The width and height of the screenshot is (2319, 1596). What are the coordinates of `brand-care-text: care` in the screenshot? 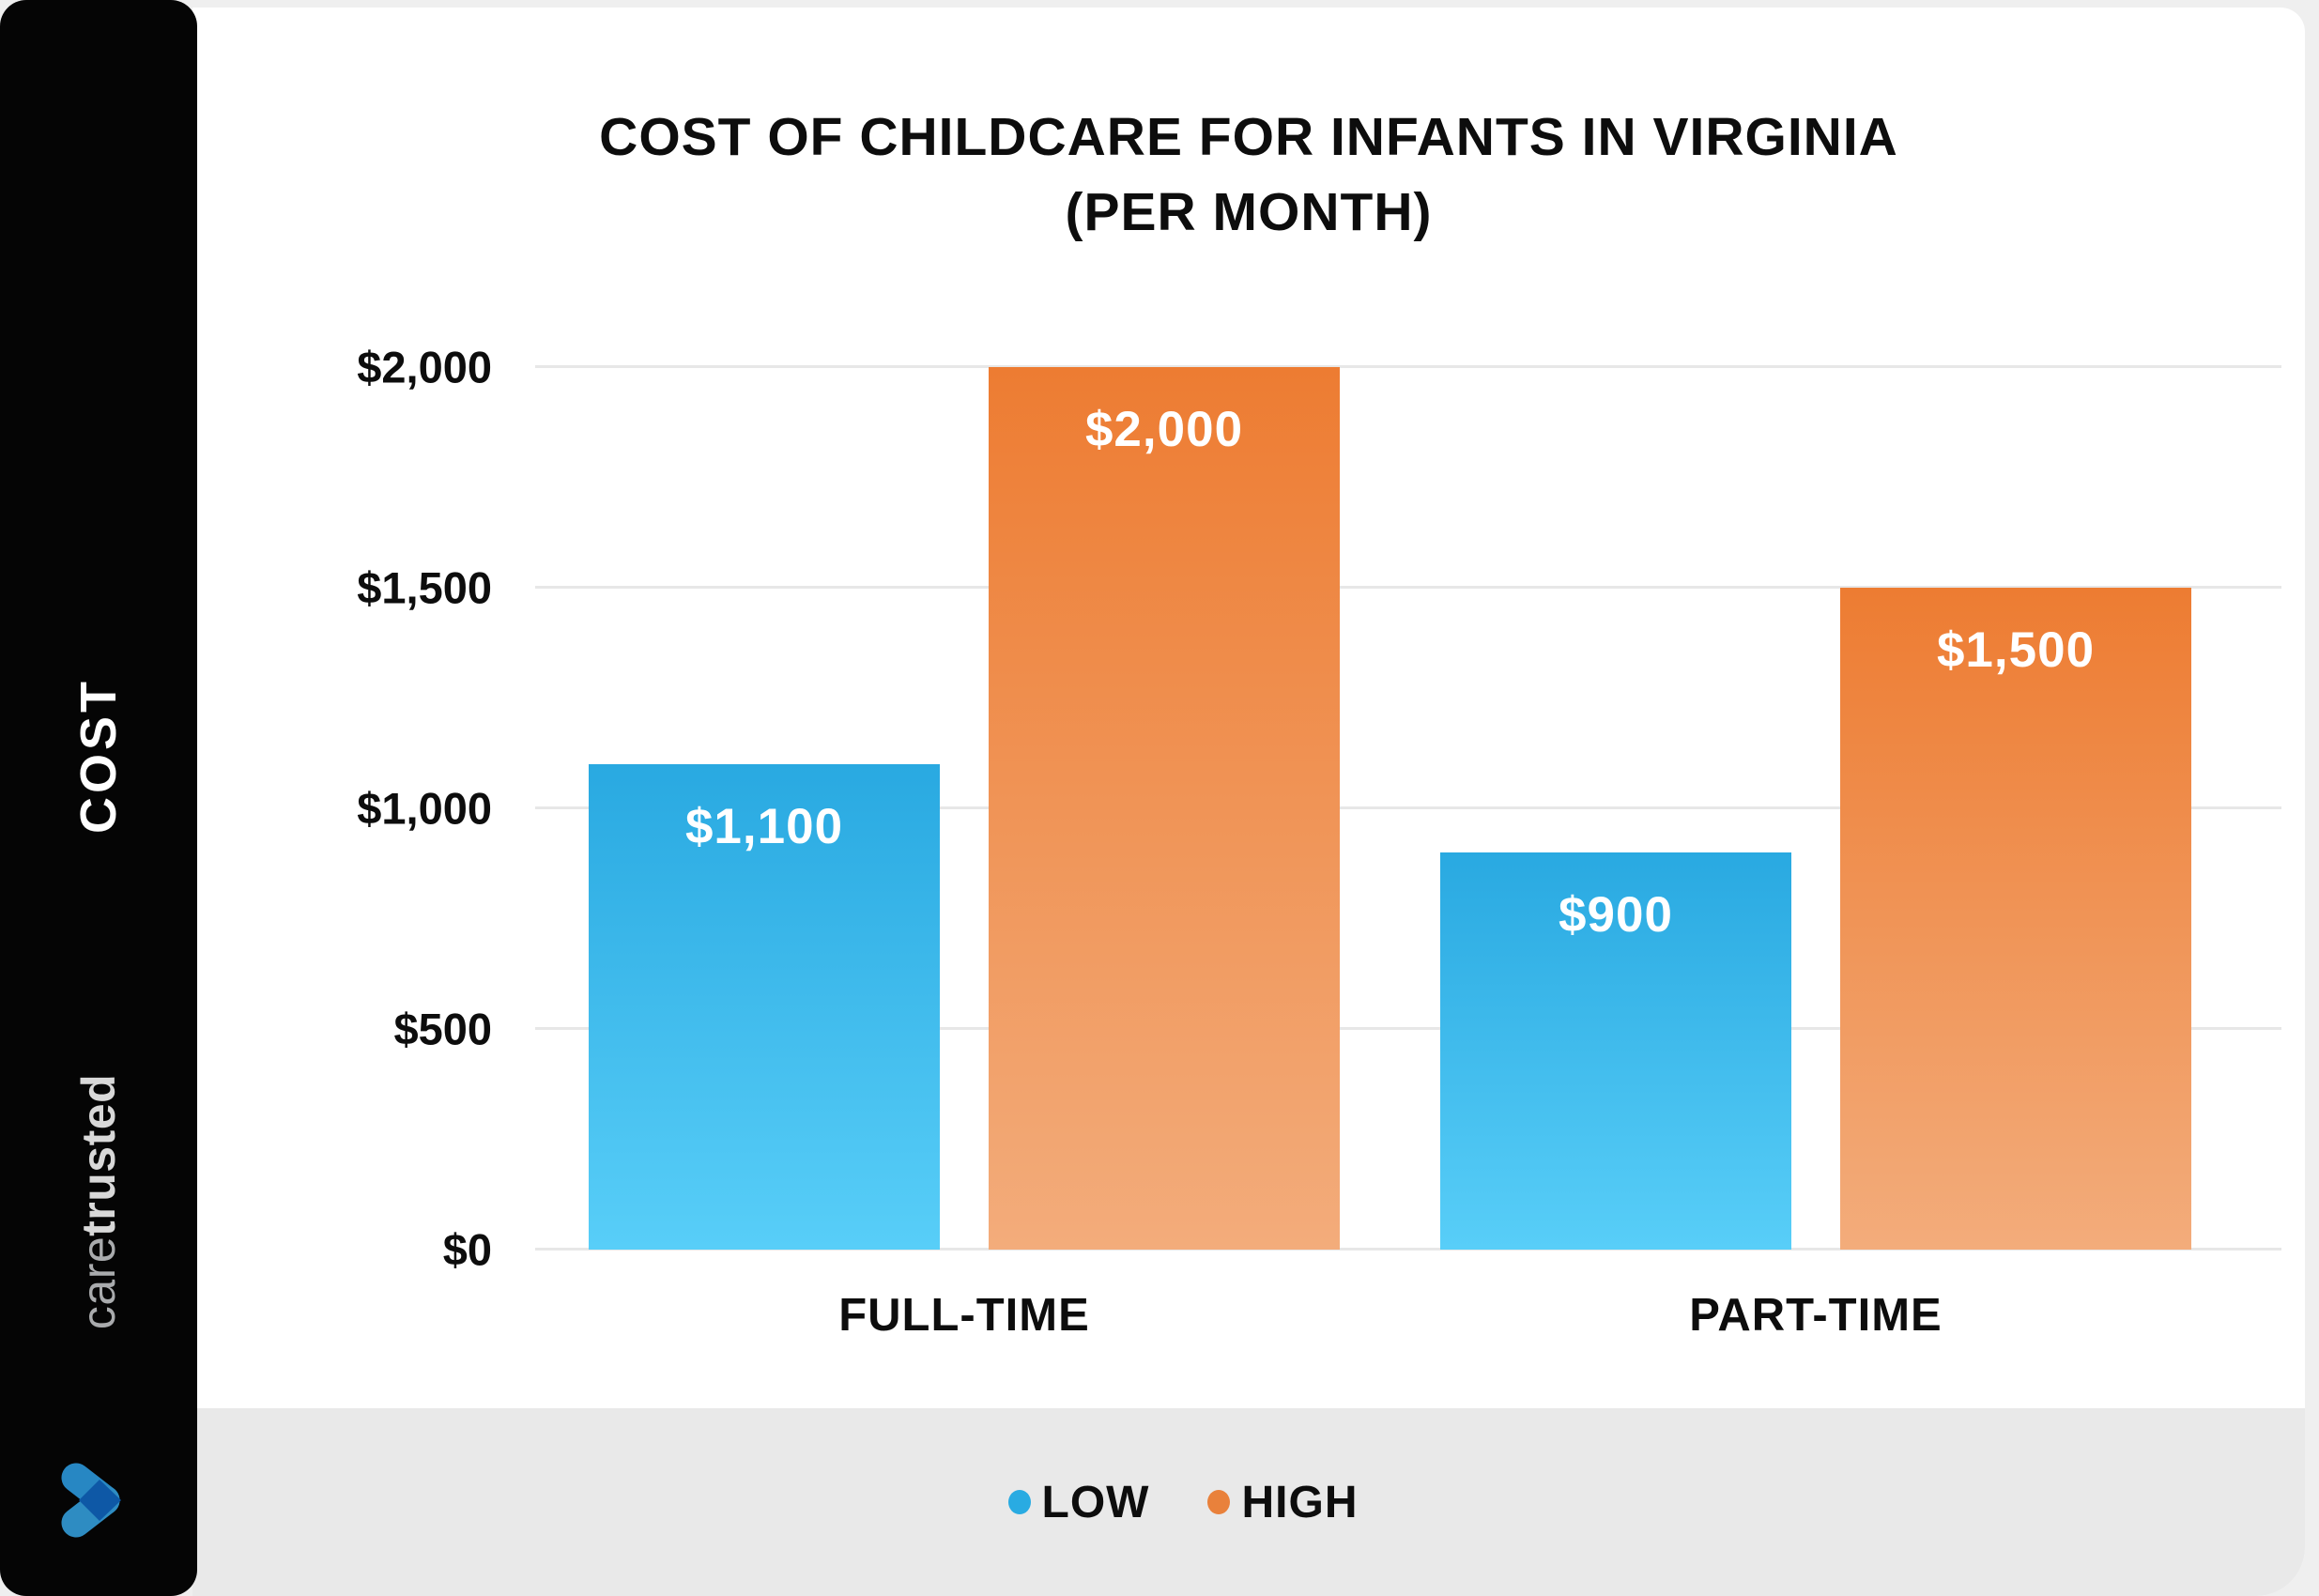 It's located at (99, 1283).